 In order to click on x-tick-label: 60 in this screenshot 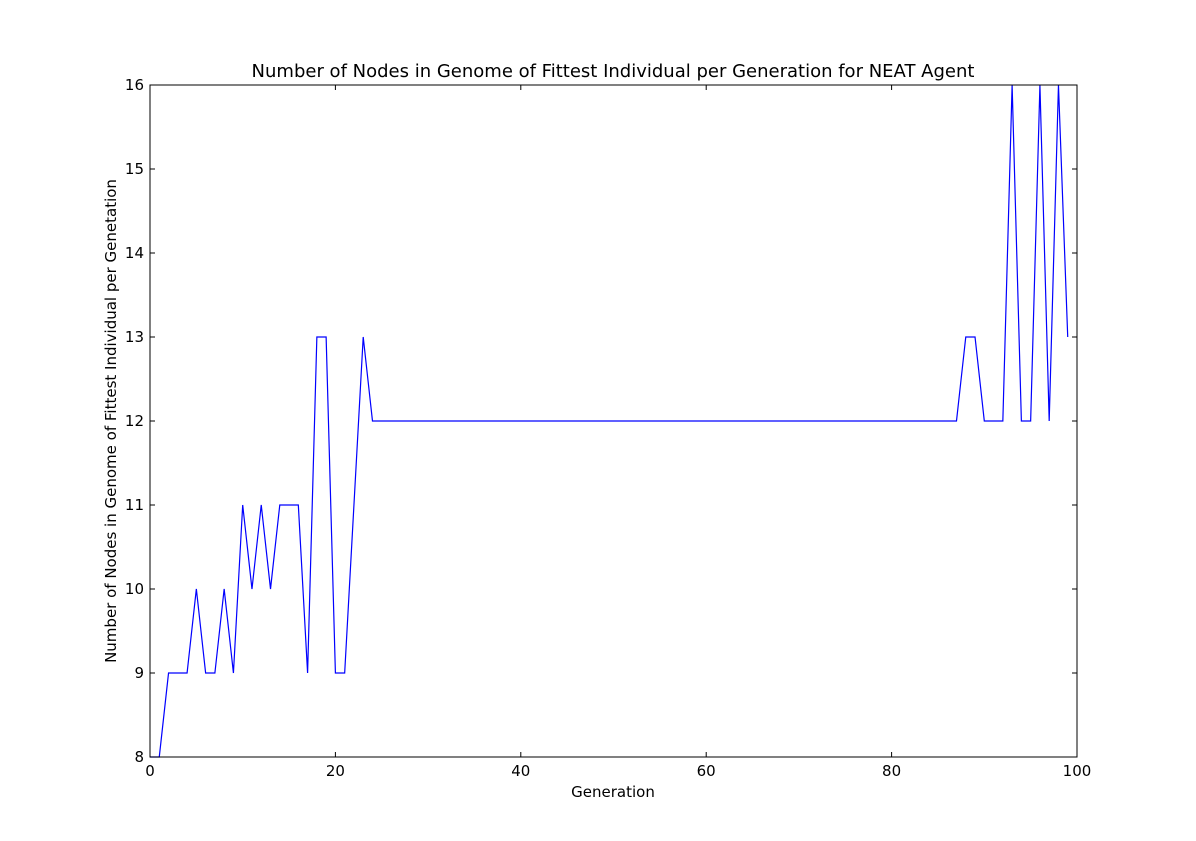, I will do `click(706, 771)`.